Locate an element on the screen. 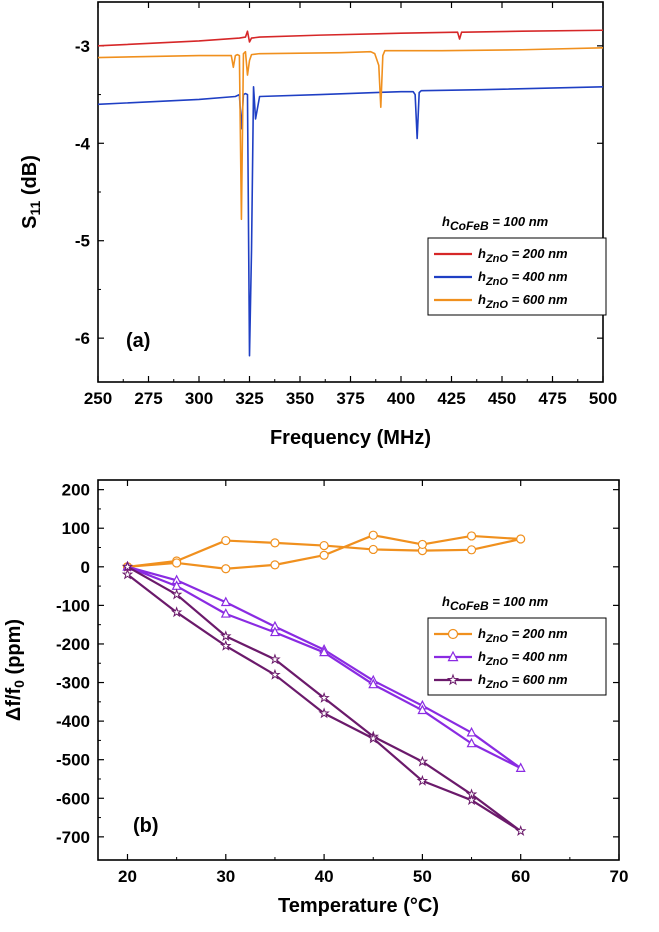 This screenshot has height=932, width=659. y-axis-label-part-2: (ppm) is located at coordinates (14, 649).